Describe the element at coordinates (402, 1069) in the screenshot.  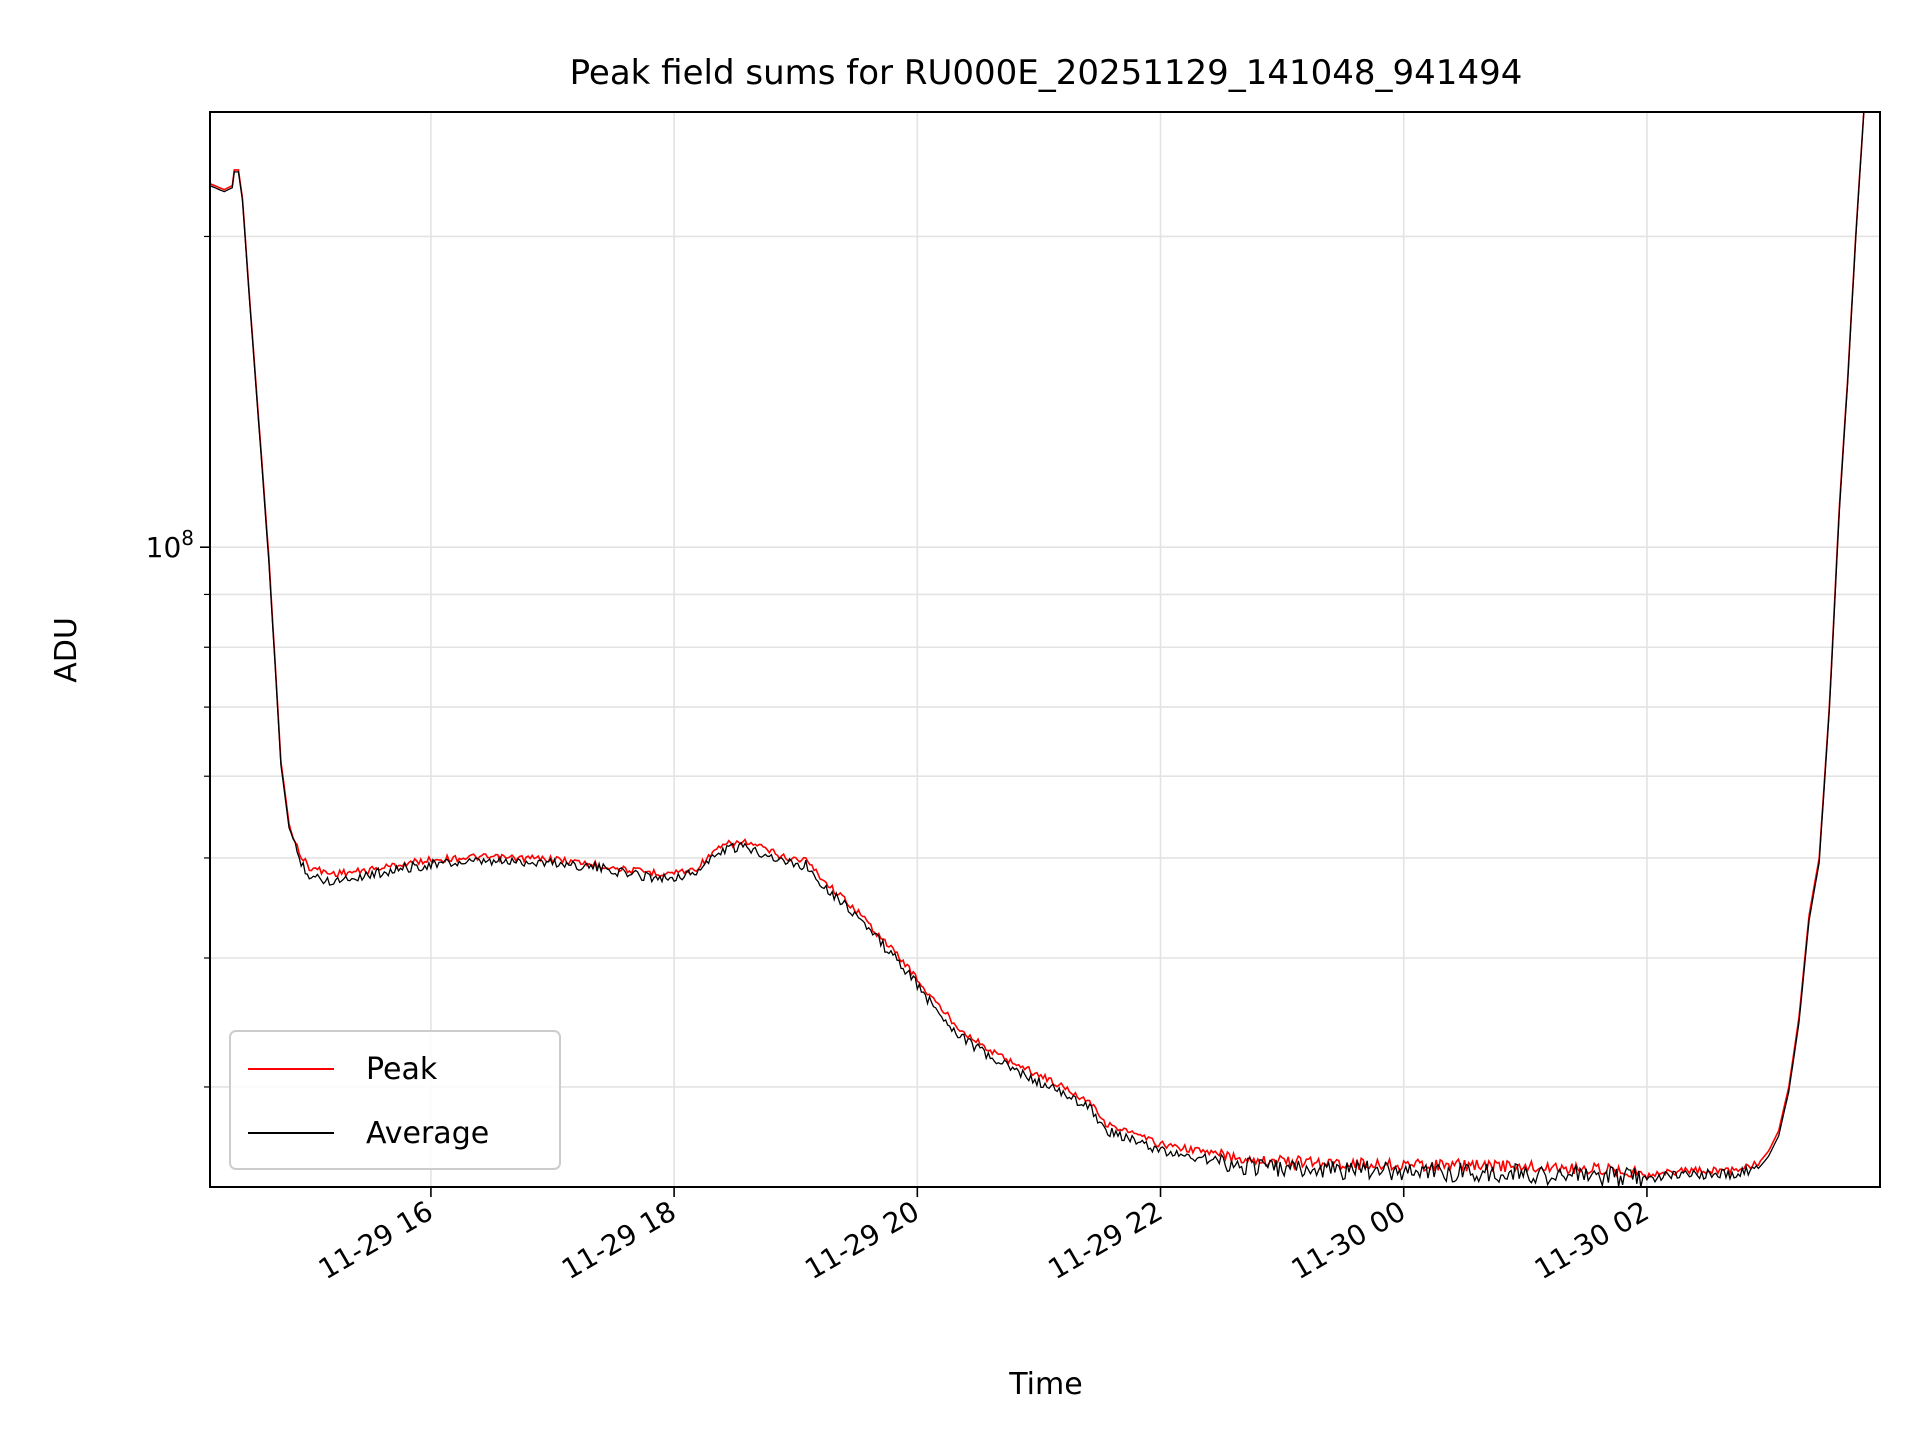
I see `legend-label: Peak` at that location.